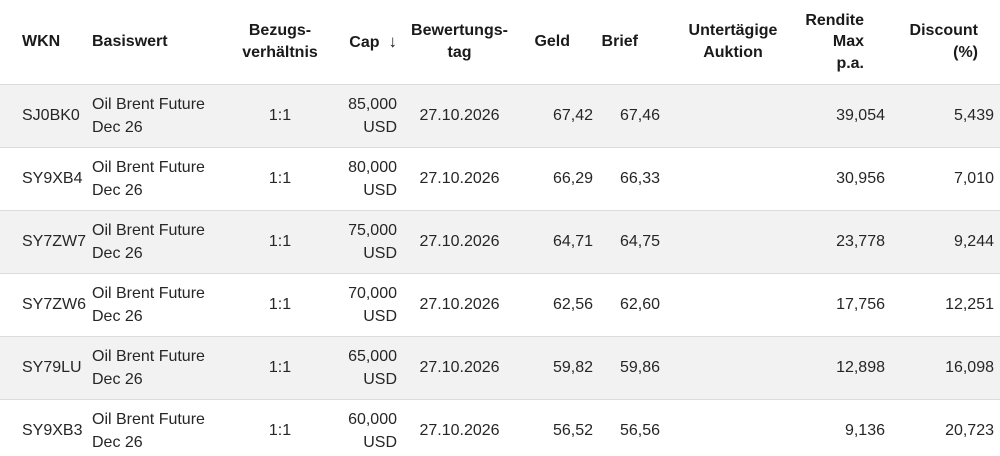  Describe the element at coordinates (864, 431) in the screenshot. I see `cell-rendite-max-pa: 9,136` at that location.